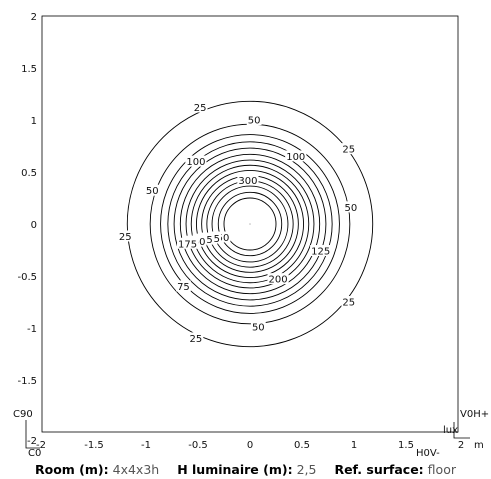  Describe the element at coordinates (379, 469) in the screenshot. I see `ref-surface-label: Ref. surface:` at that location.